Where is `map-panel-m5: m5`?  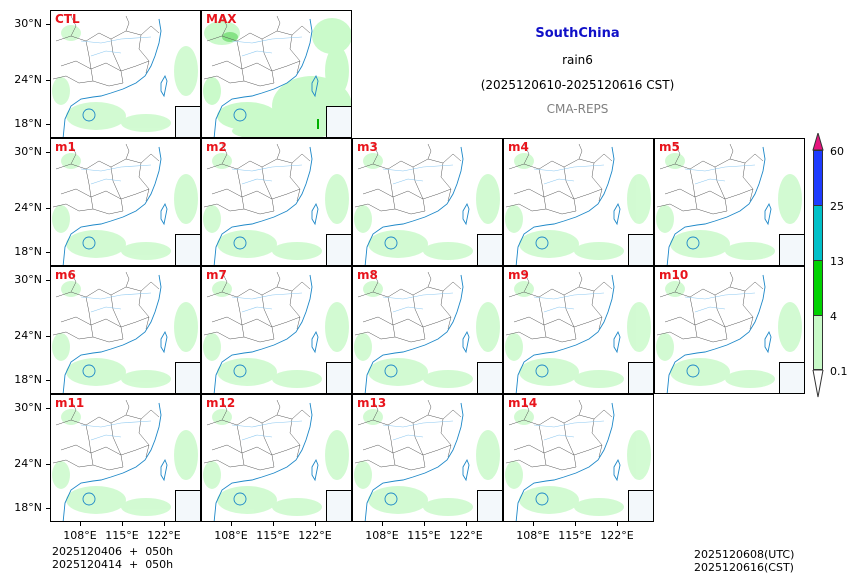
map-panel-m5: m5 is located at coordinates (729, 202).